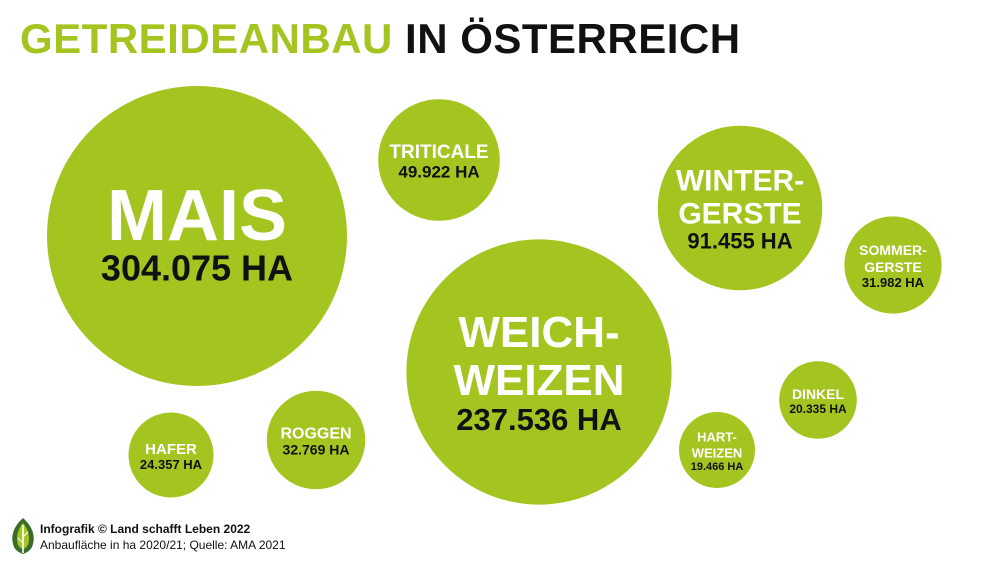  I want to click on bubble-label-hartweizen: WEIZEN, so click(717, 452).